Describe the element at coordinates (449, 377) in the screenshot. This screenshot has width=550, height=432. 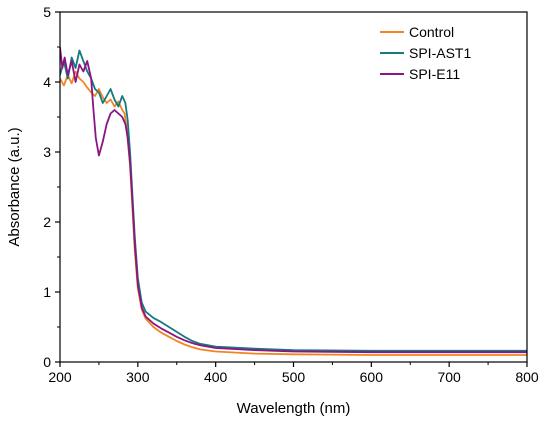
I see `x-tick-label: 700` at that location.